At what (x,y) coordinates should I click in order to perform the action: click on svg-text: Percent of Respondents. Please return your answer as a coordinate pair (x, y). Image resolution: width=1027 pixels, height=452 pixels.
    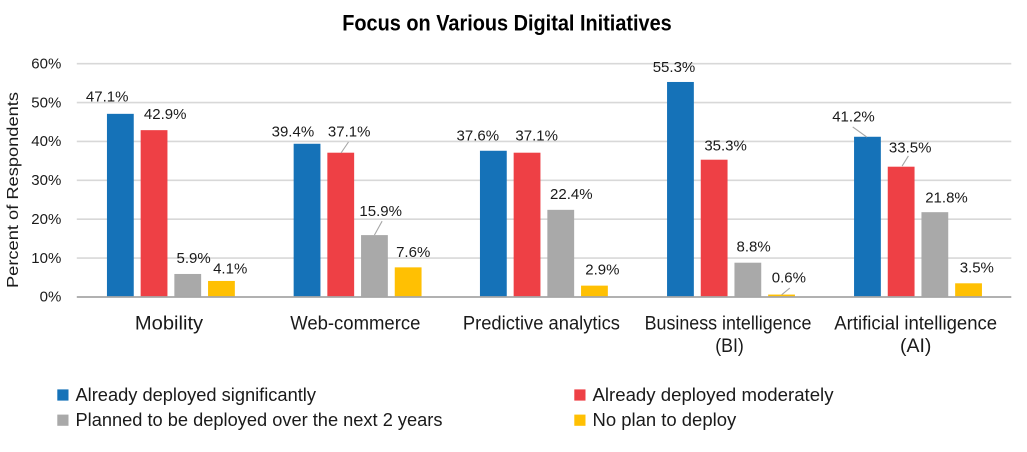
    Looking at the image, I should click on (13, 190).